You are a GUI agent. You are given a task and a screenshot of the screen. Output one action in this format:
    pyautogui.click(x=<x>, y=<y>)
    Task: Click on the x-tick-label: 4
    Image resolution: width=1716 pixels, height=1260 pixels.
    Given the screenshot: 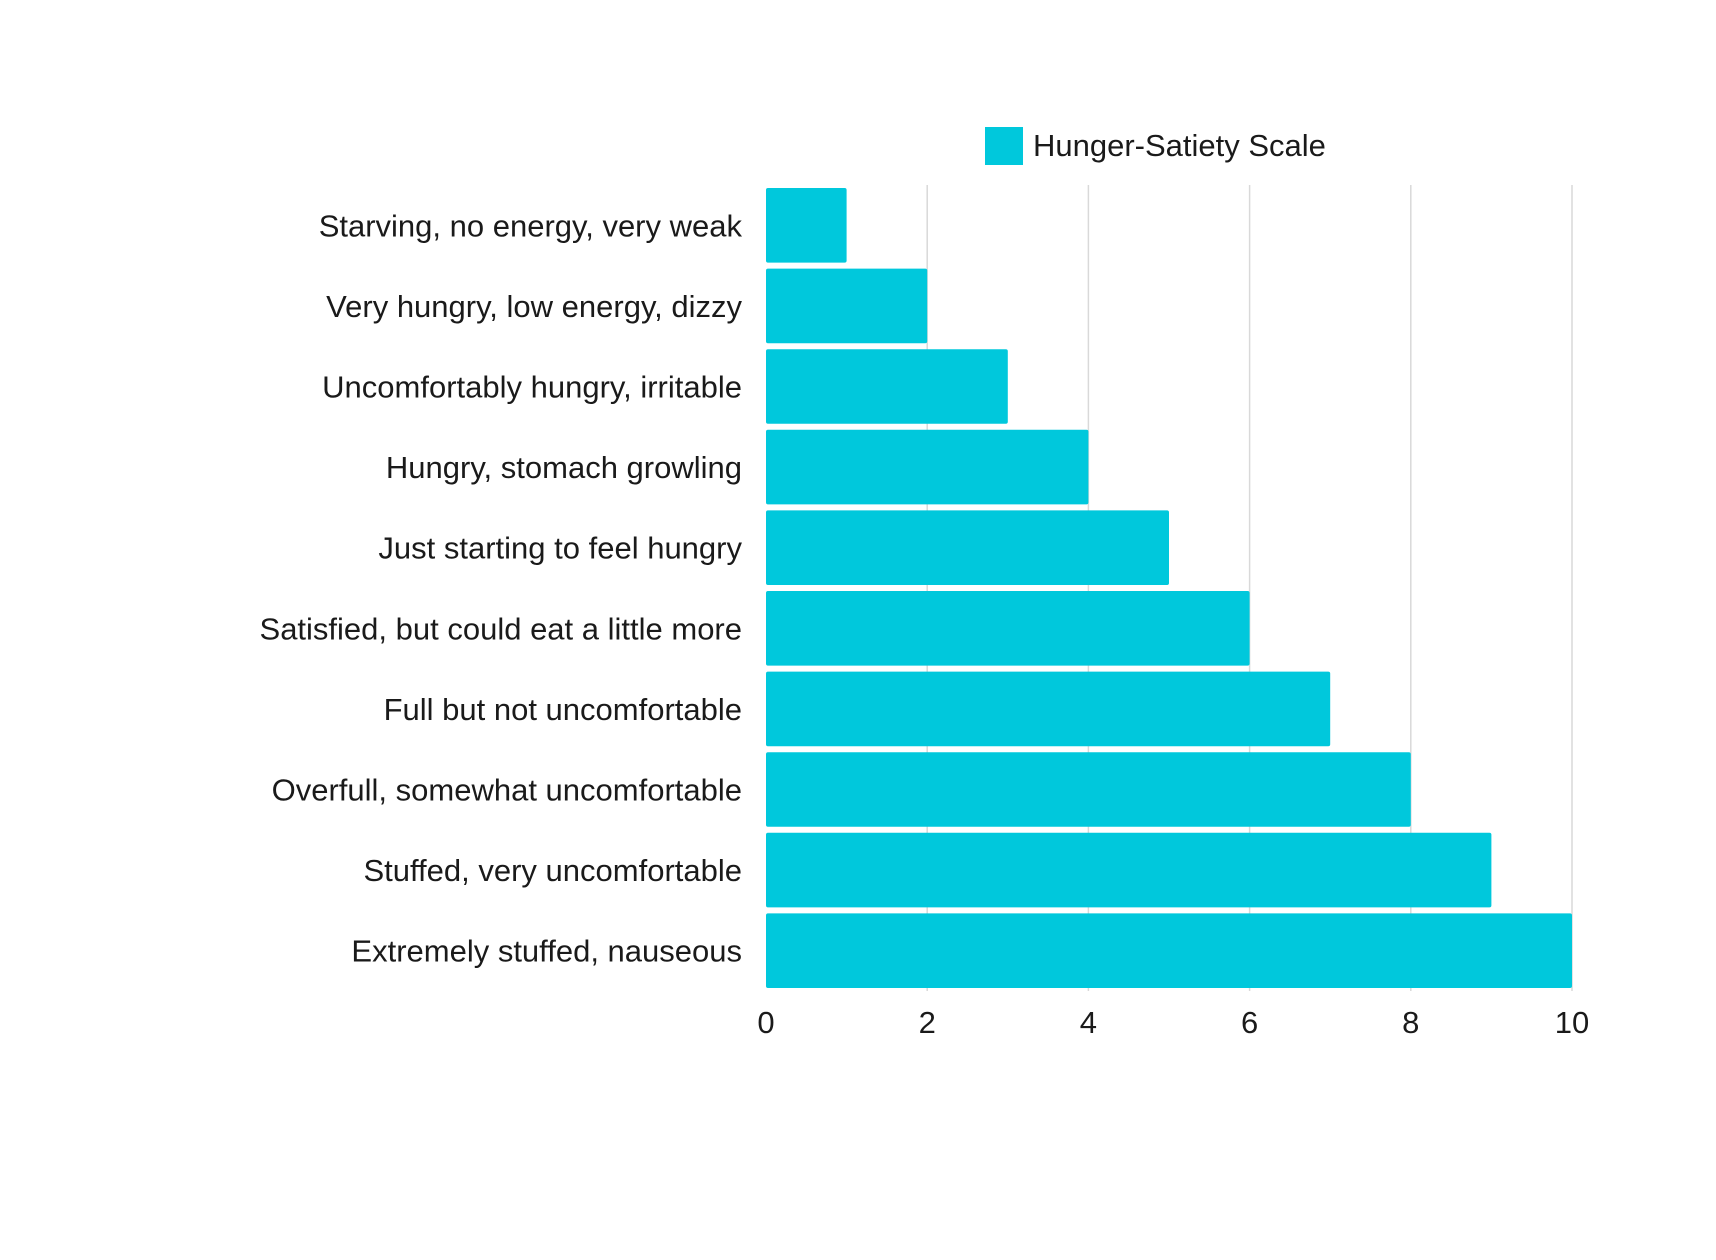 What is the action you would take?
    pyautogui.click(x=1088, y=1022)
    